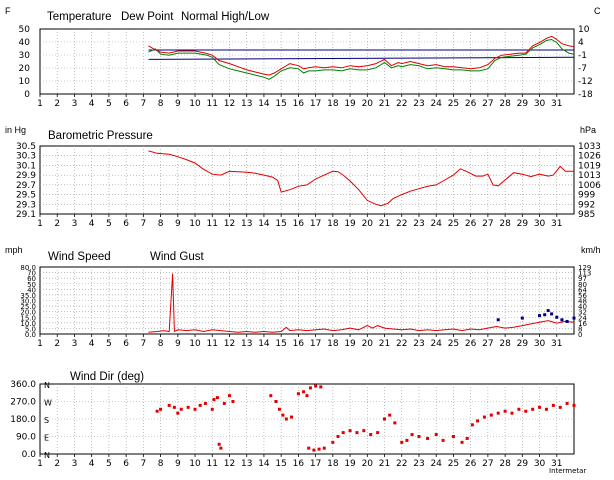  What do you see at coordinates (567, 471) in the screenshot?
I see `credit-text: Intermetar` at bounding box center [567, 471].